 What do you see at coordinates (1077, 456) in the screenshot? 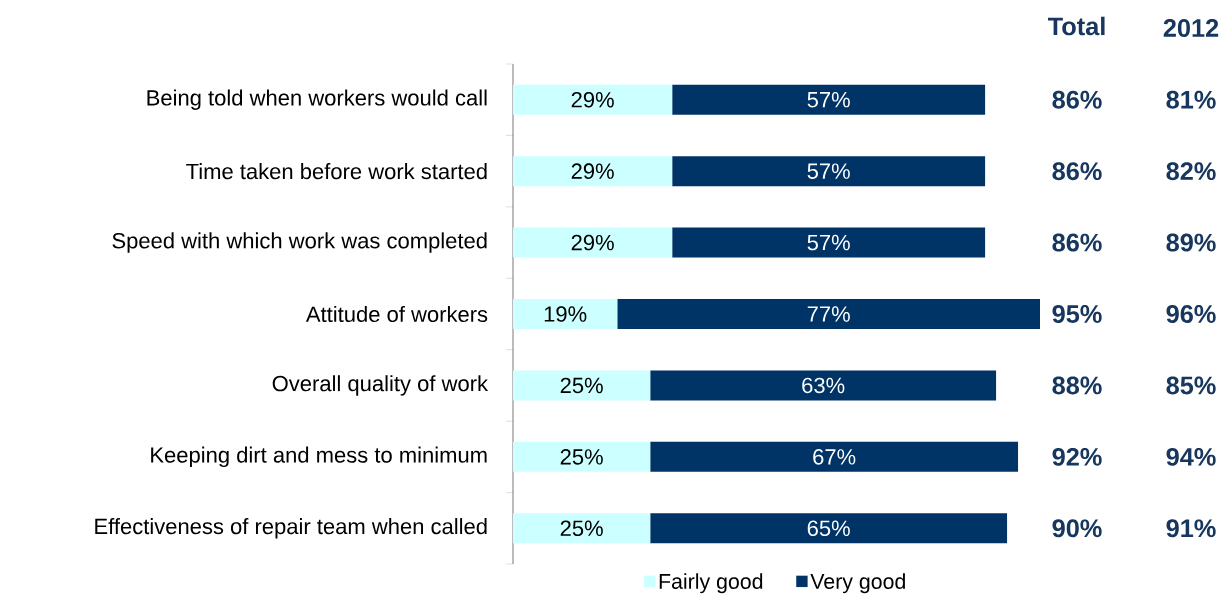
I see `total-label: 92%` at bounding box center [1077, 456].